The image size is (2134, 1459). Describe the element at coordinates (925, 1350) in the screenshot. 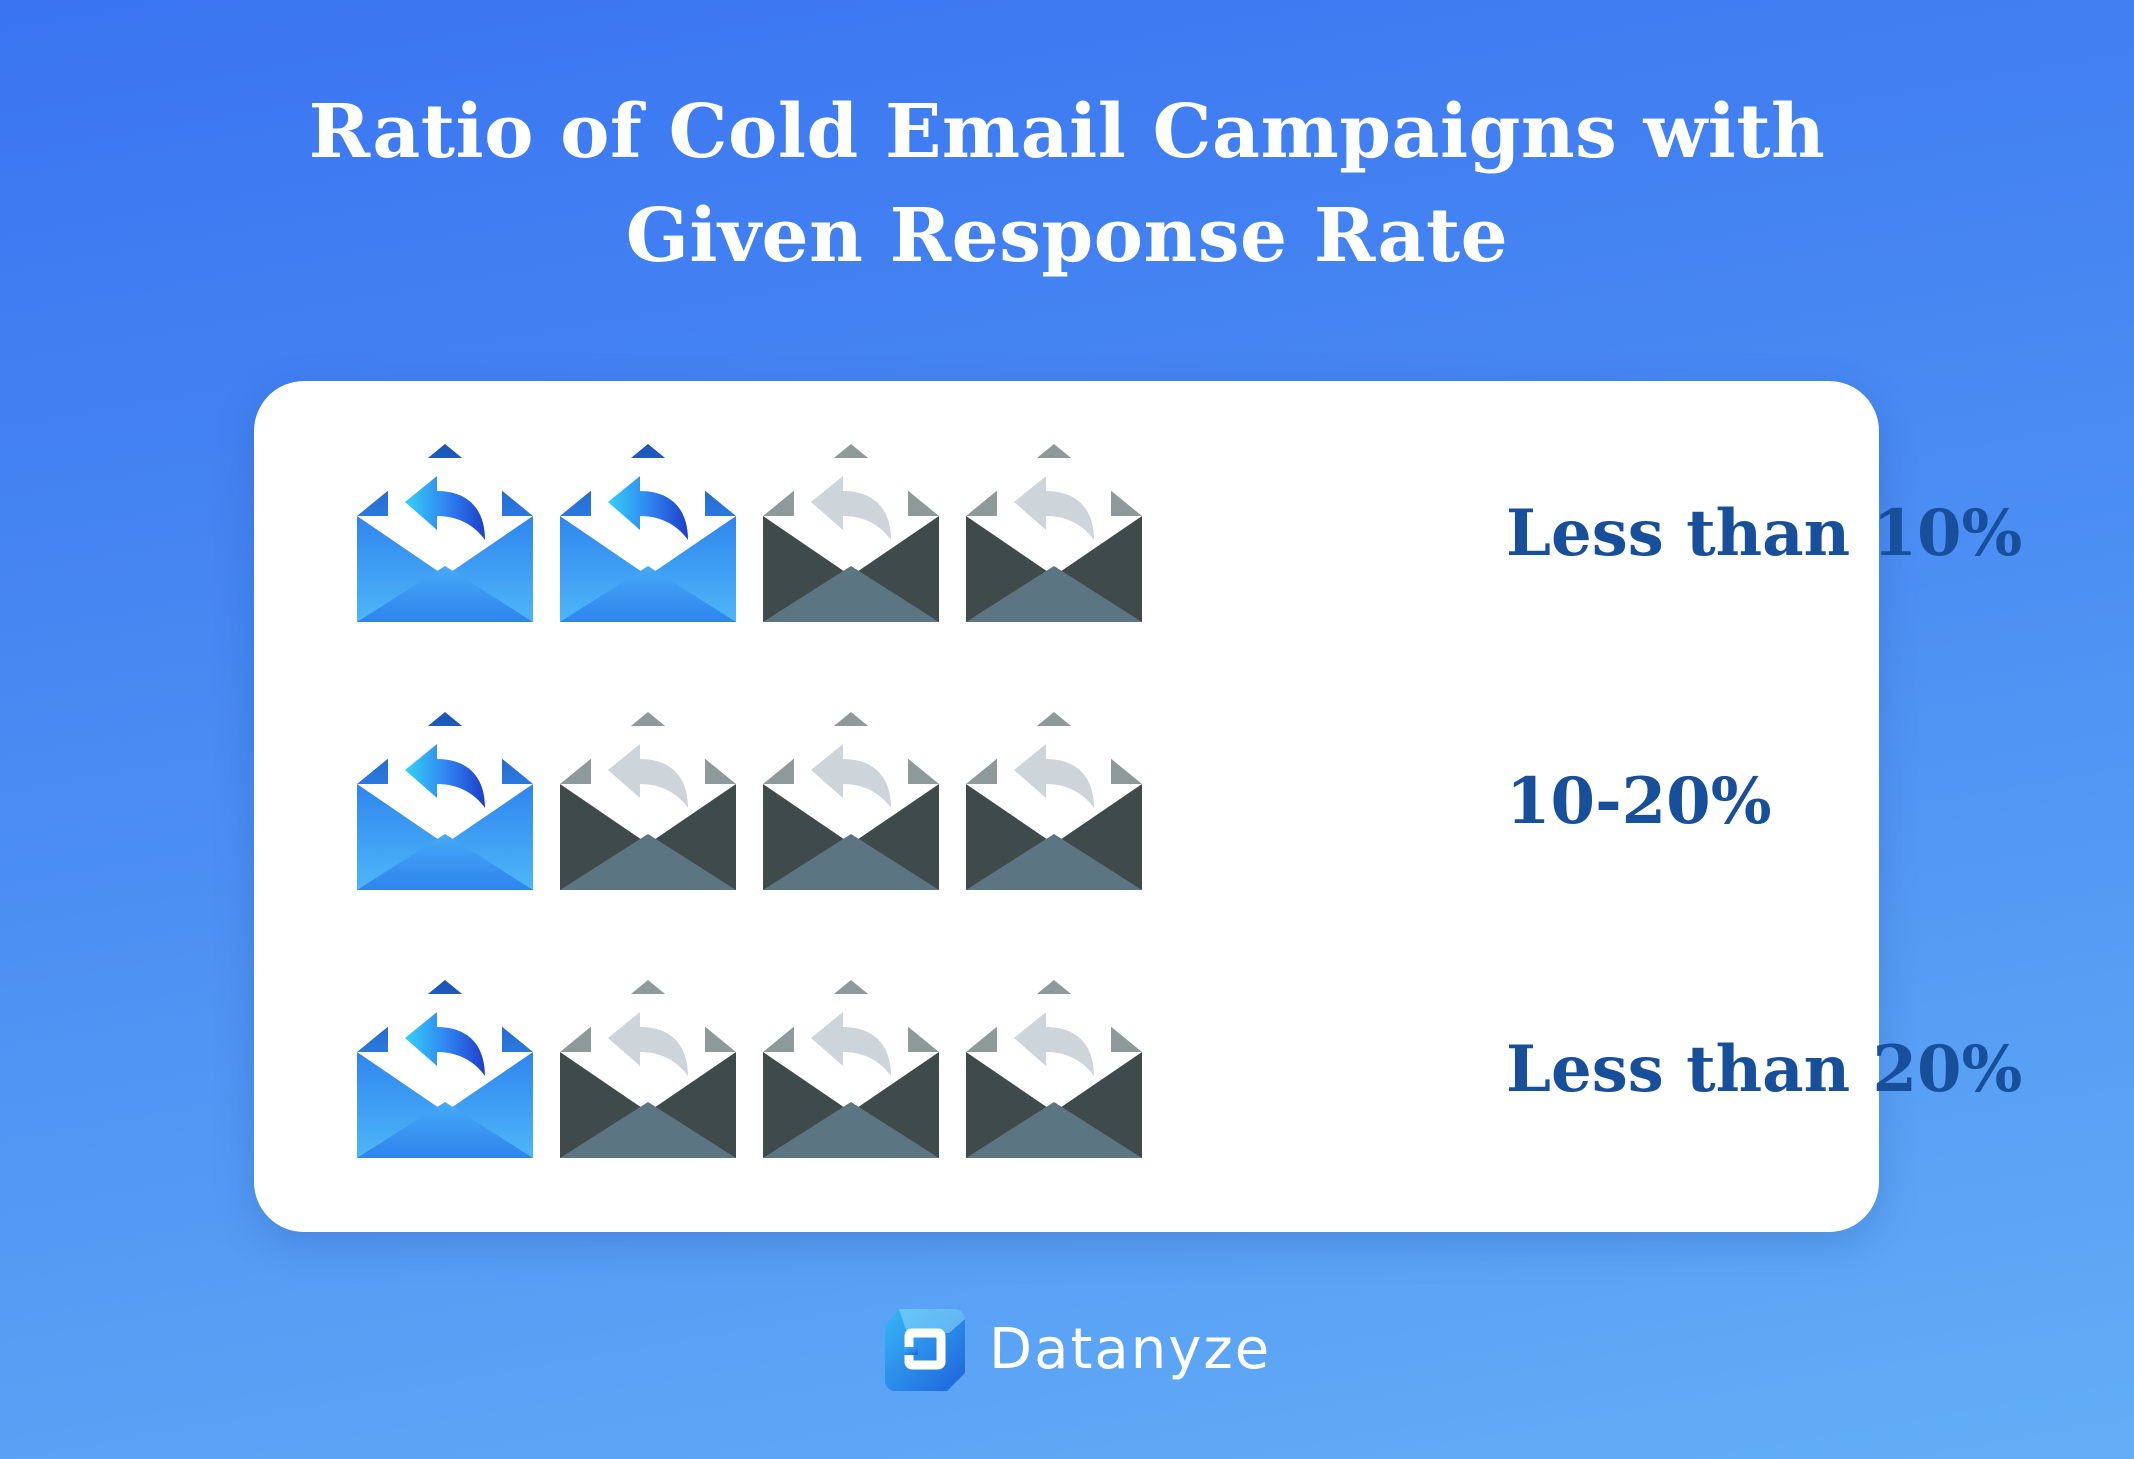

I see `datanyze-logo-icon` at that location.